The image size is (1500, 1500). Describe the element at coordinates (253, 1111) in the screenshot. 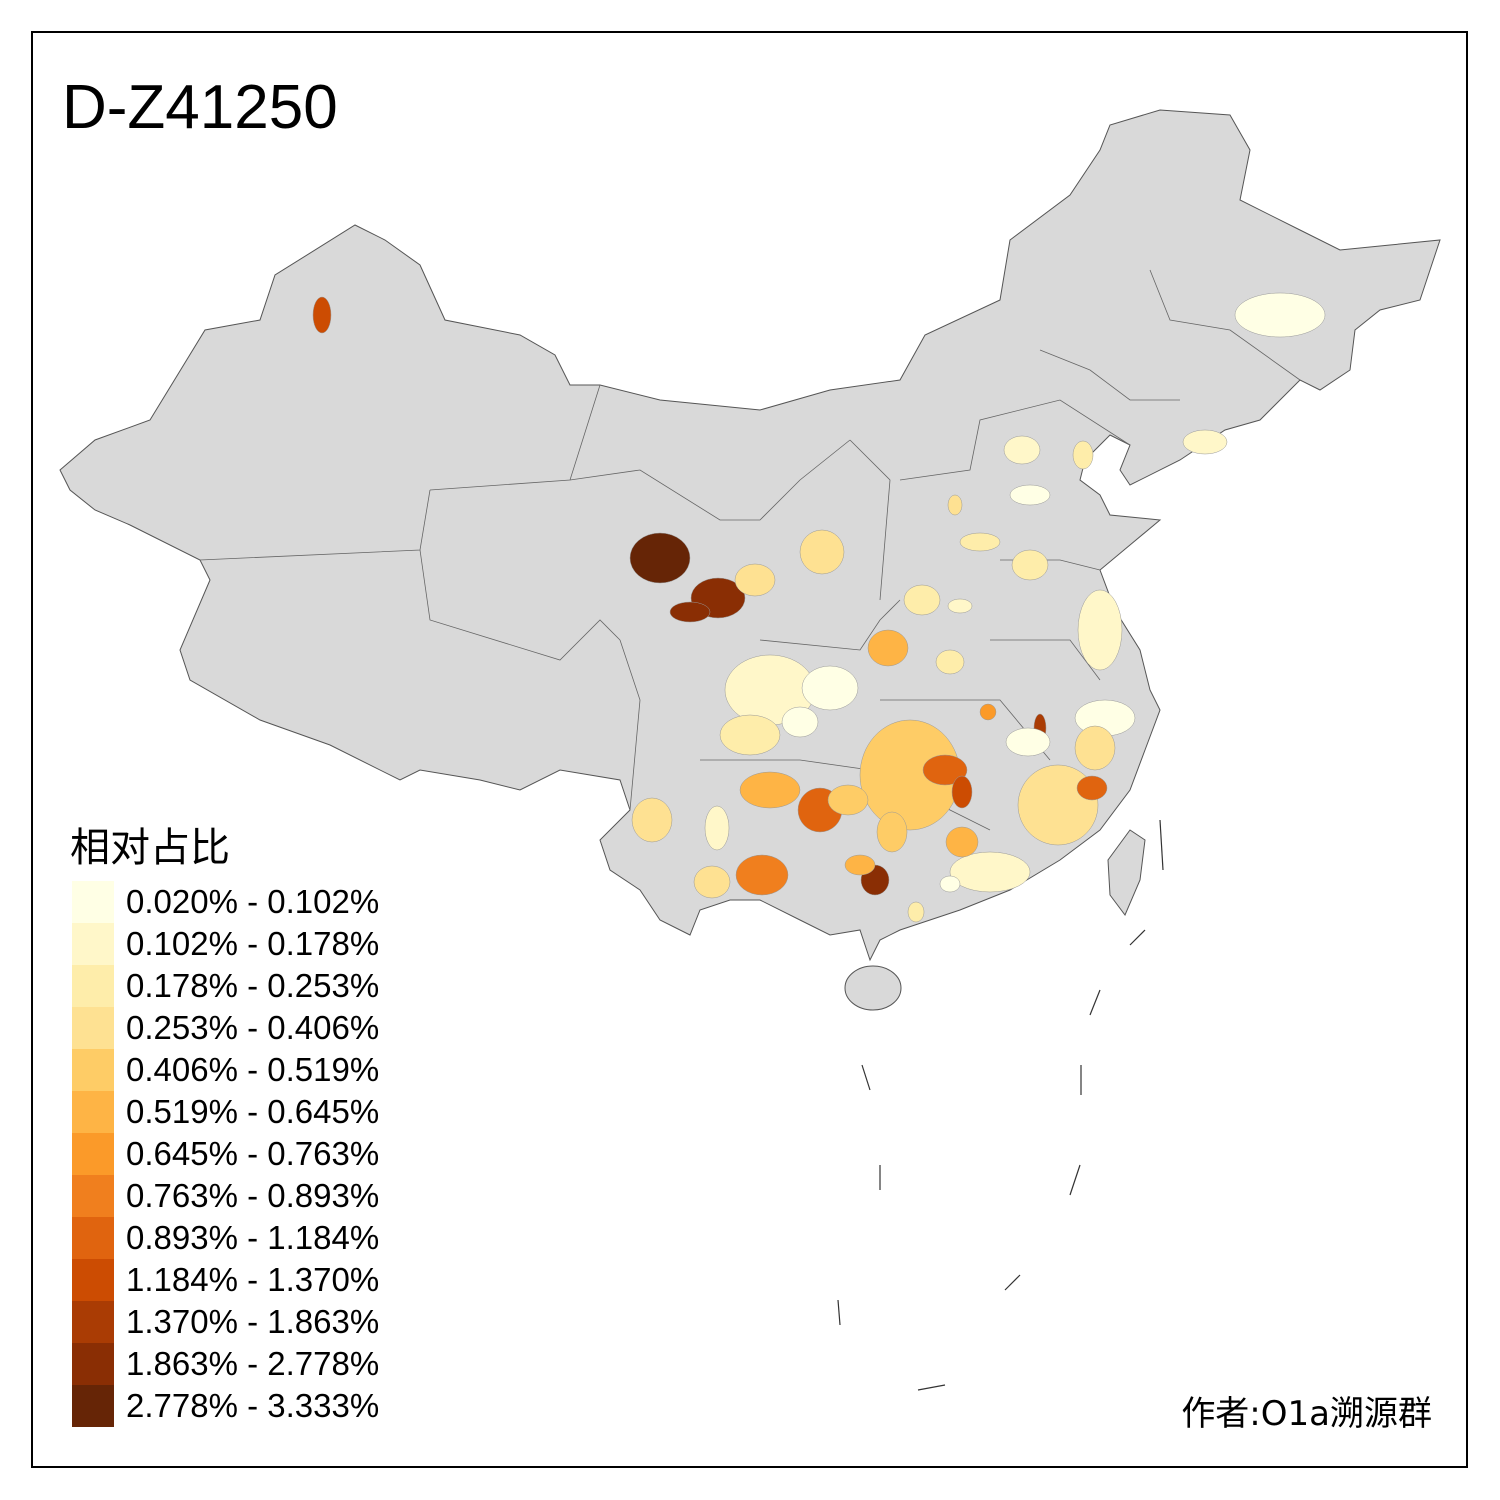

I see `legend-label: 0.519% - 0.645%` at that location.